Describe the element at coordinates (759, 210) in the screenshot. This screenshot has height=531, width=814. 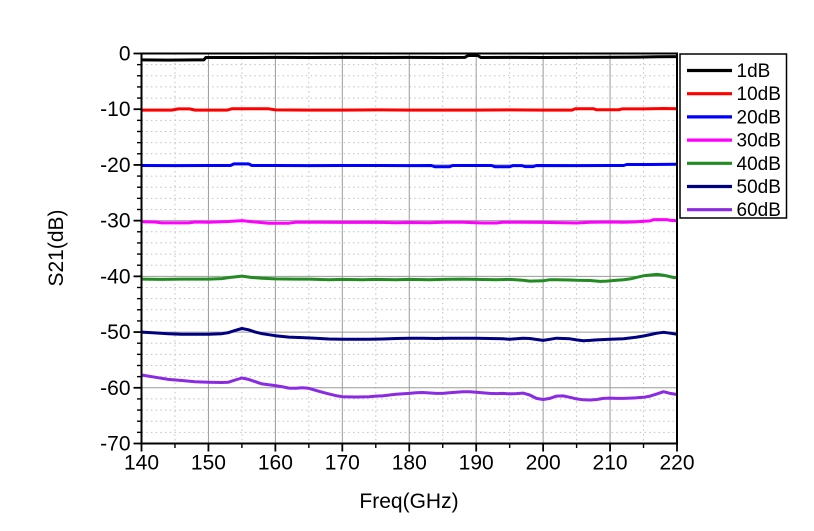
I see `legend-label: 60dB` at that location.